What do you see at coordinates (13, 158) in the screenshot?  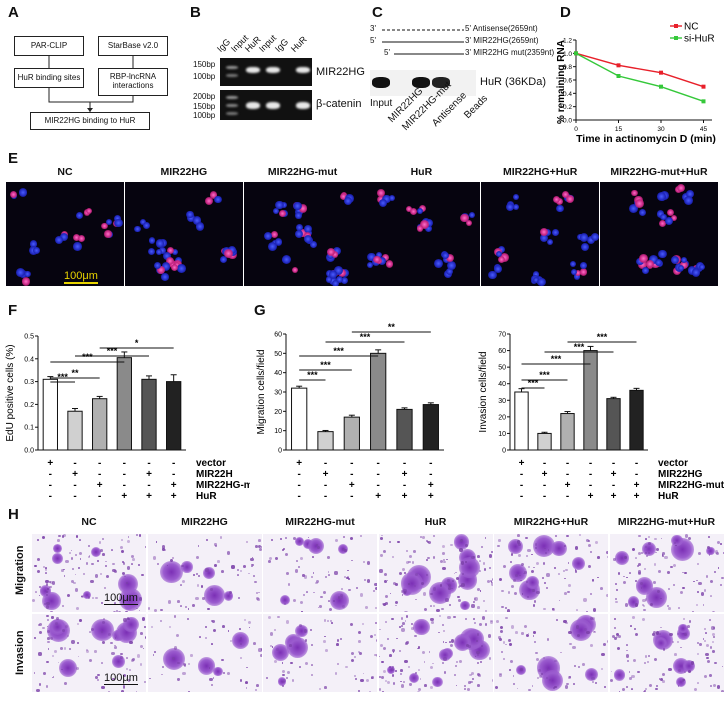 I see `panel-e-label: E` at bounding box center [13, 158].